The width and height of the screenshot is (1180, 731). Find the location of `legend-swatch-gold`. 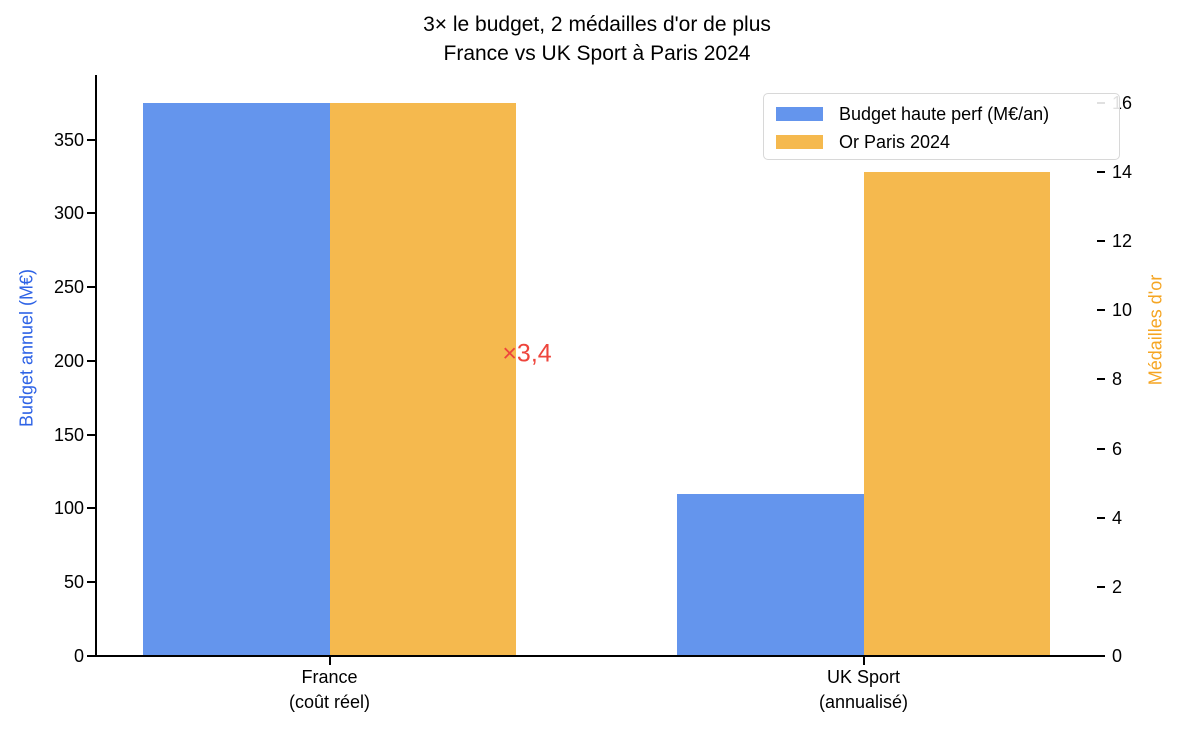

legend-swatch-gold is located at coordinates (799, 142).